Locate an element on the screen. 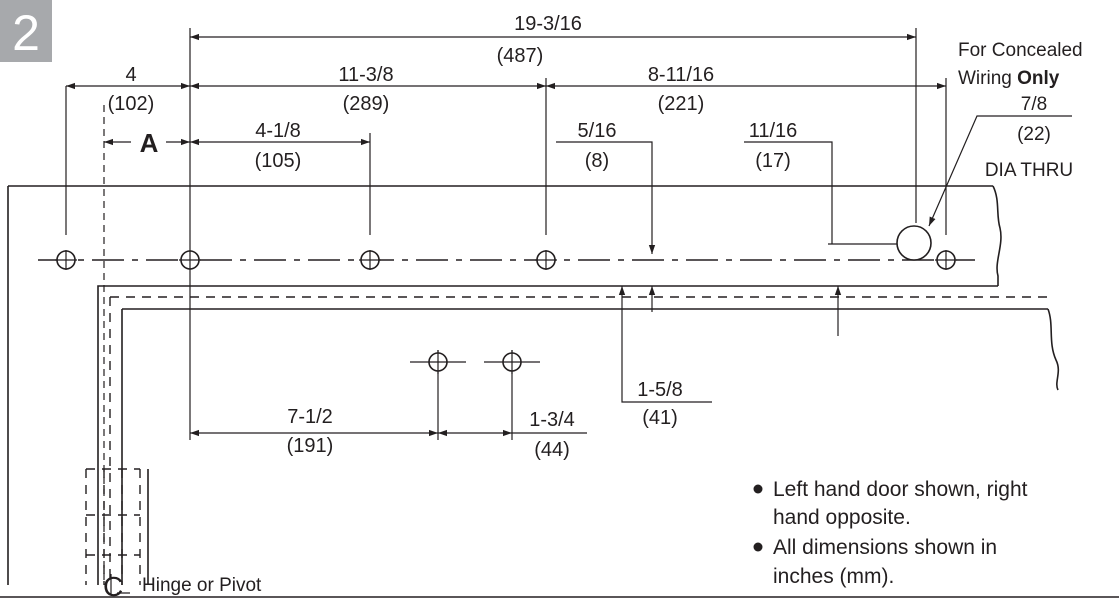 Image resolution: width=1119 pixels, height=598 pixels. dim-5-16-mm: (8) is located at coordinates (597, 161).